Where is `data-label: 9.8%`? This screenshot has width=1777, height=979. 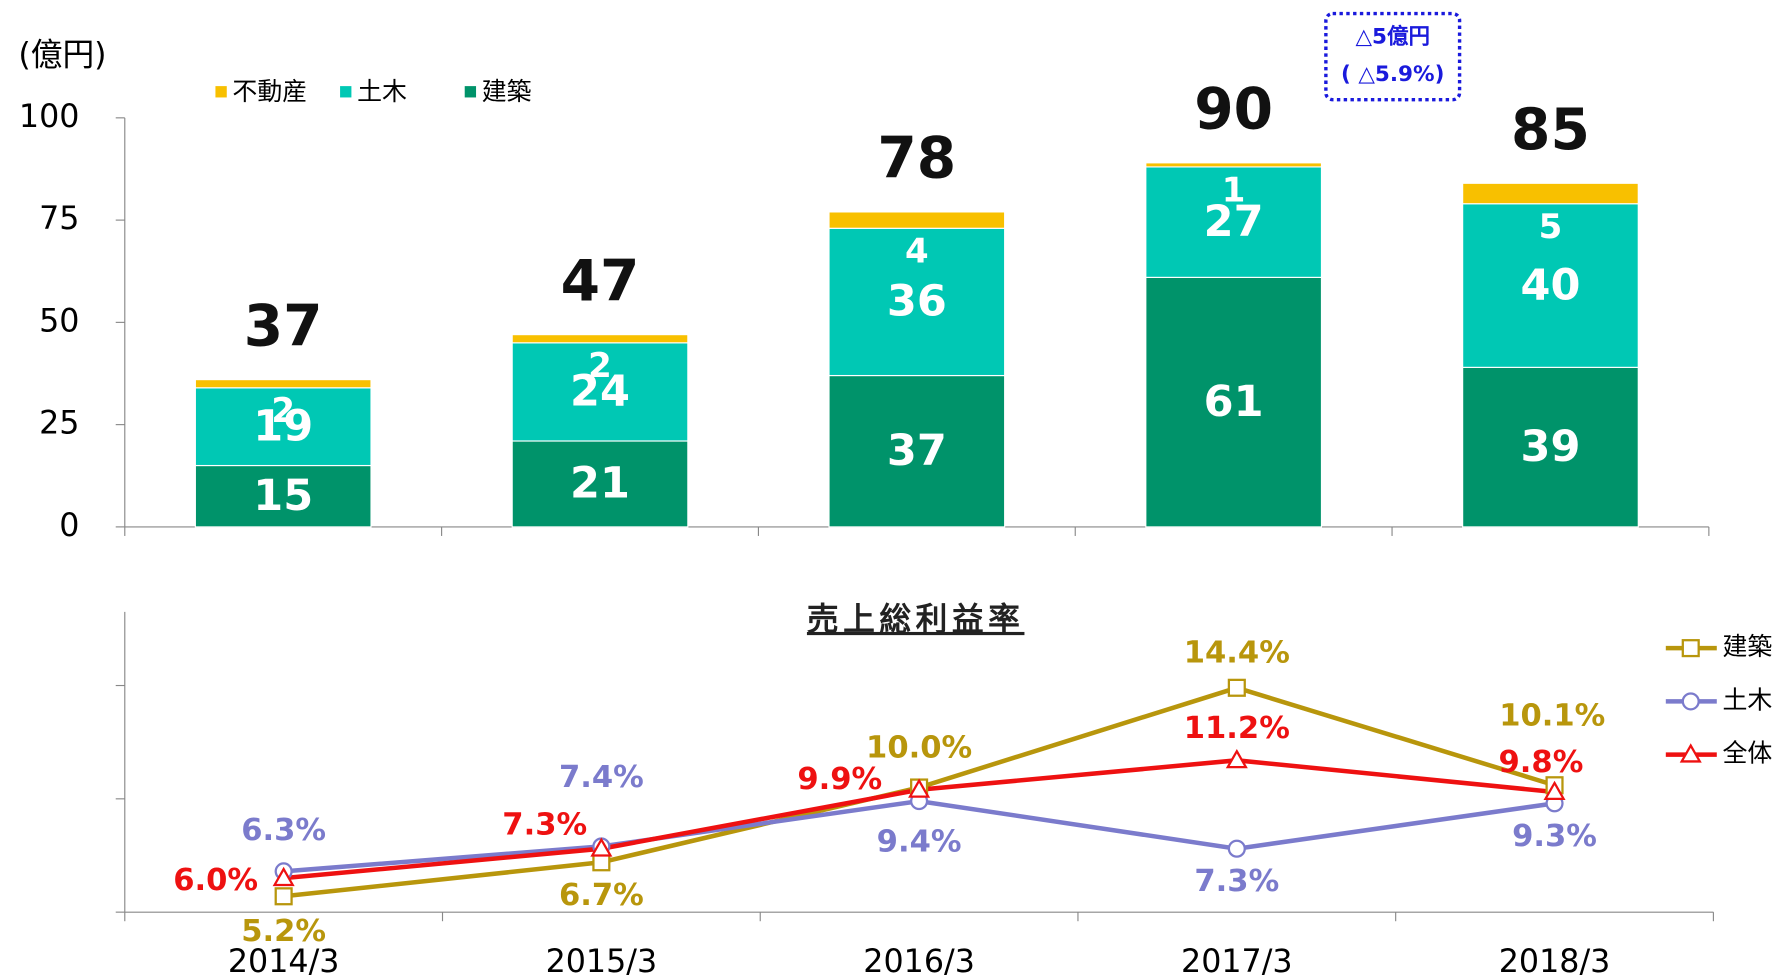
data-label: 9.8% is located at coordinates (1541, 762).